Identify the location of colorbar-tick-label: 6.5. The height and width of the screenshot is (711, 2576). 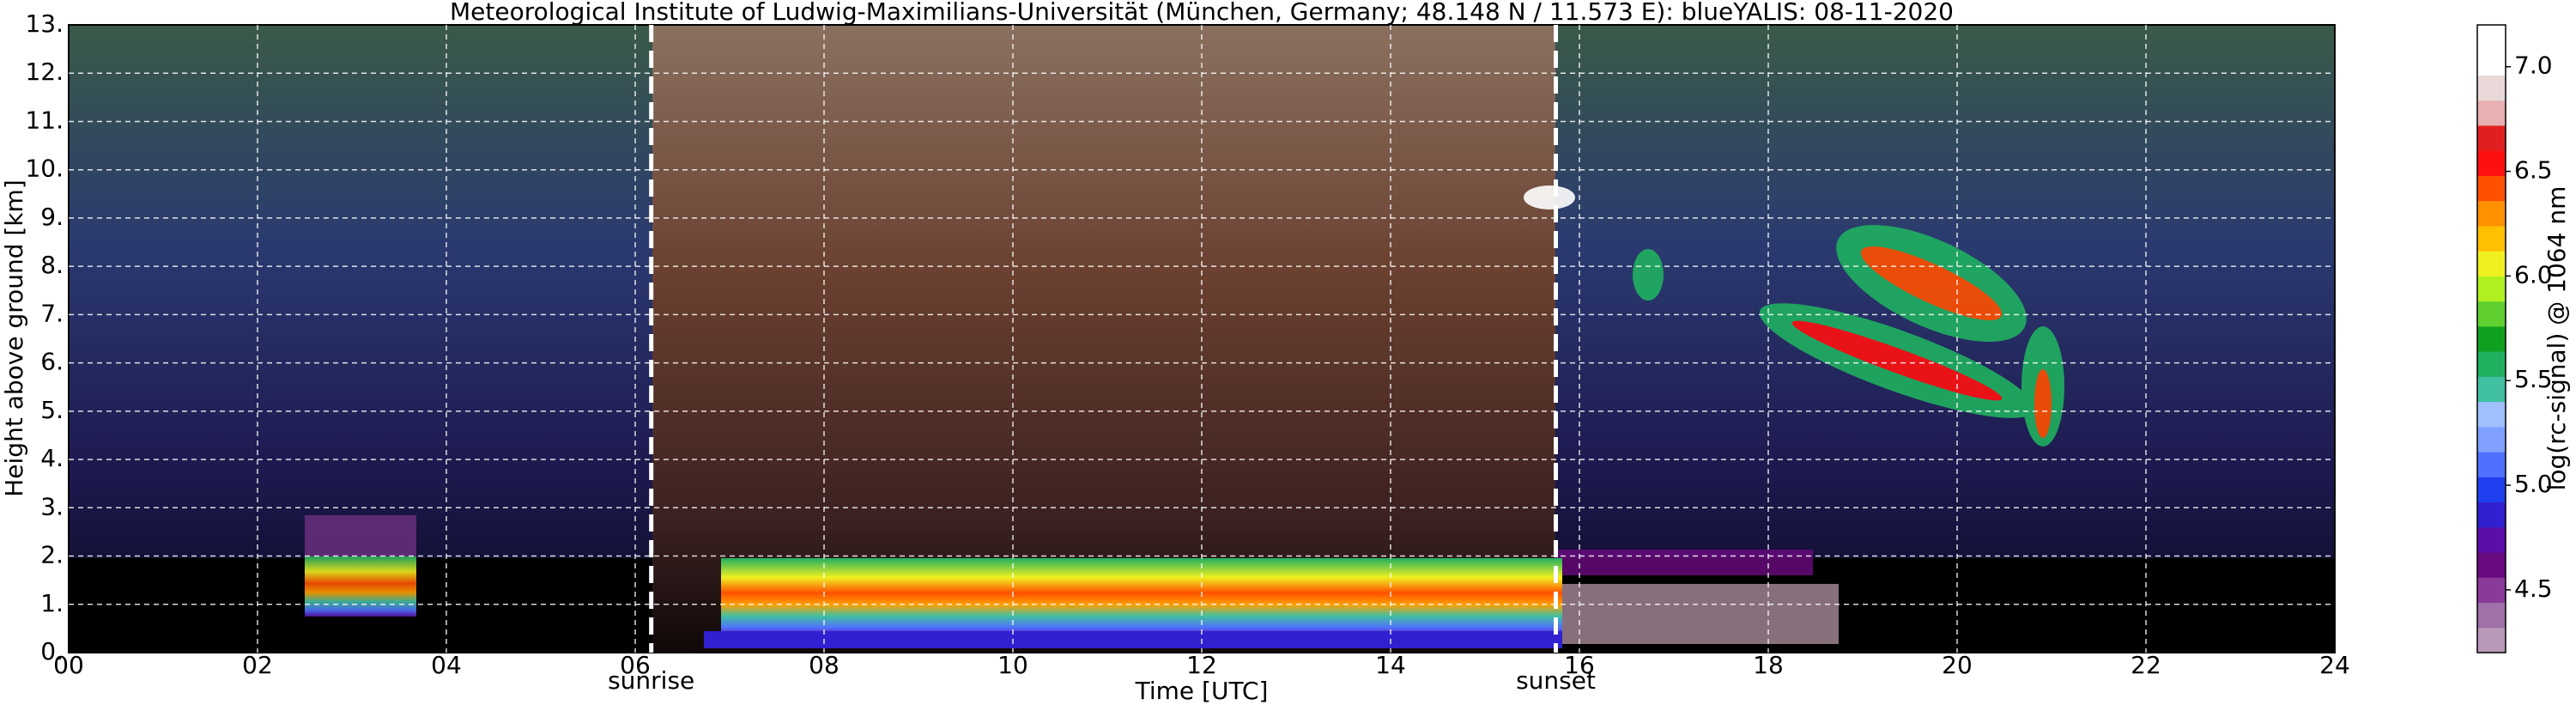
(2533, 171).